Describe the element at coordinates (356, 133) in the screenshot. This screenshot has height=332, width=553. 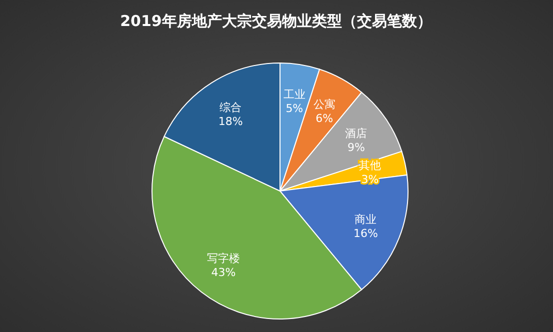
I see `slice-label: 酒店` at that location.